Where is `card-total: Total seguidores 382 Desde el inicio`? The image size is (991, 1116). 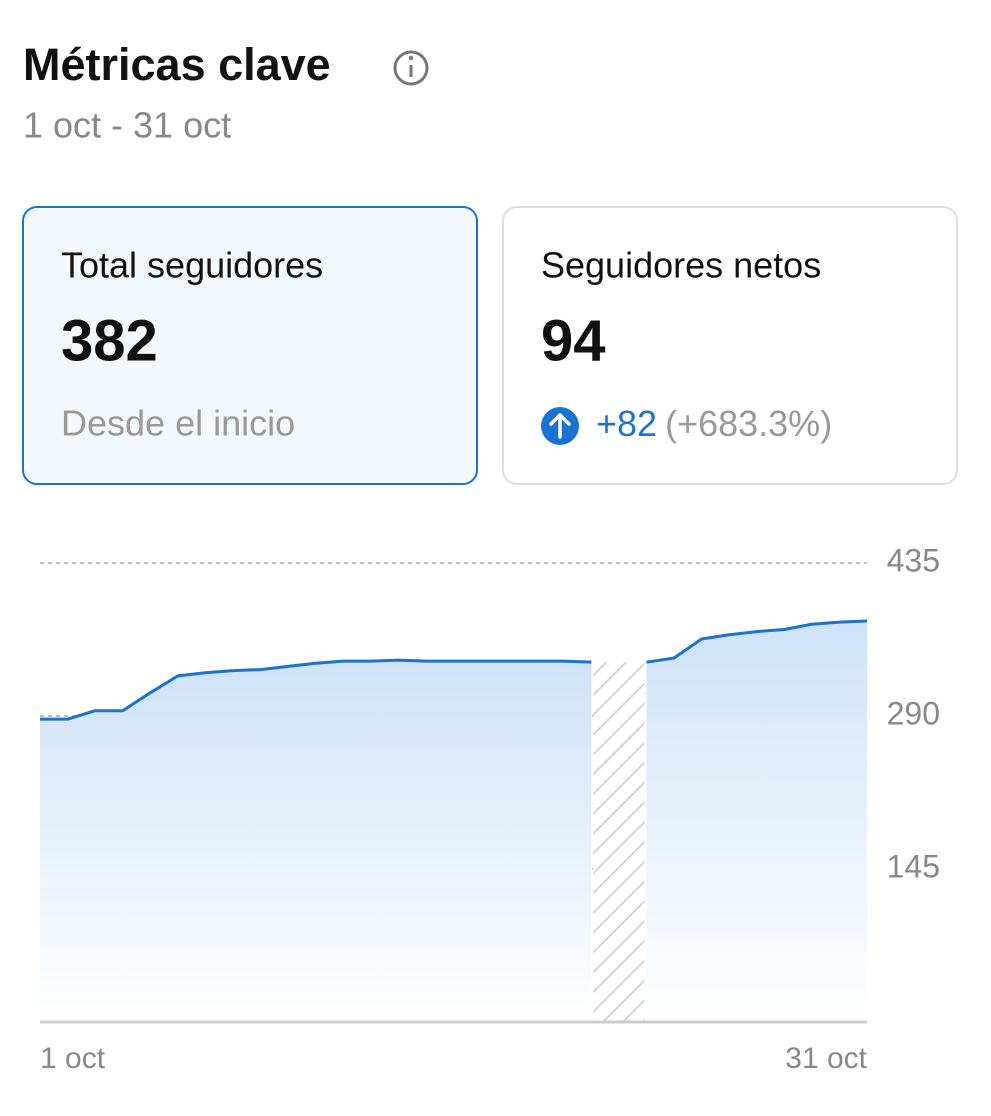 card-total: Total seguidores 382 Desde el inicio is located at coordinates (250, 345).